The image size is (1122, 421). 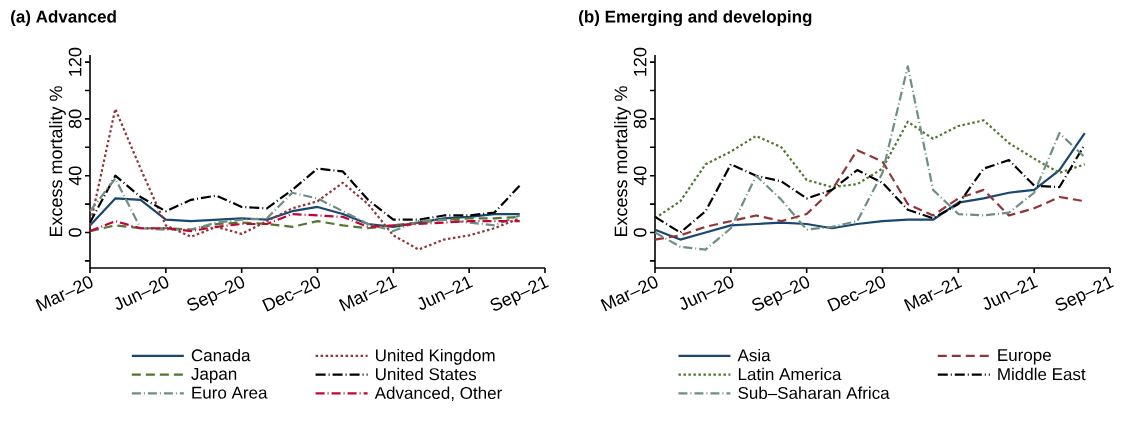 I want to click on legend-label: Middle East, so click(x=1042, y=374).